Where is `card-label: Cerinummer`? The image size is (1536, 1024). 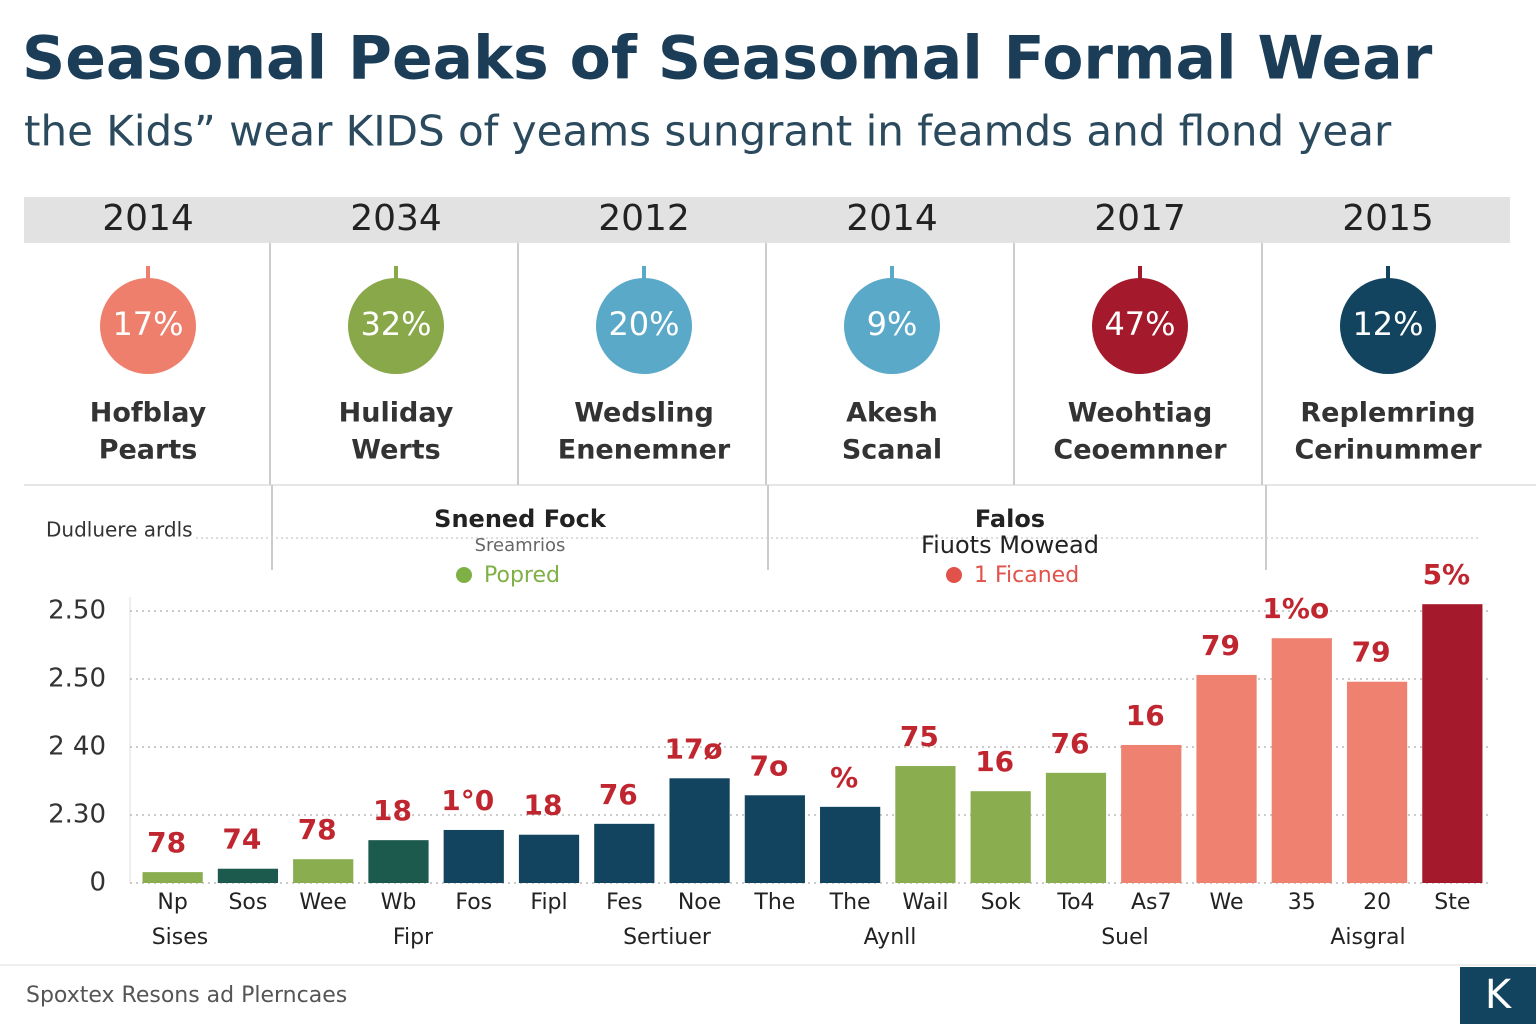 card-label: Cerinummer is located at coordinates (1388, 450).